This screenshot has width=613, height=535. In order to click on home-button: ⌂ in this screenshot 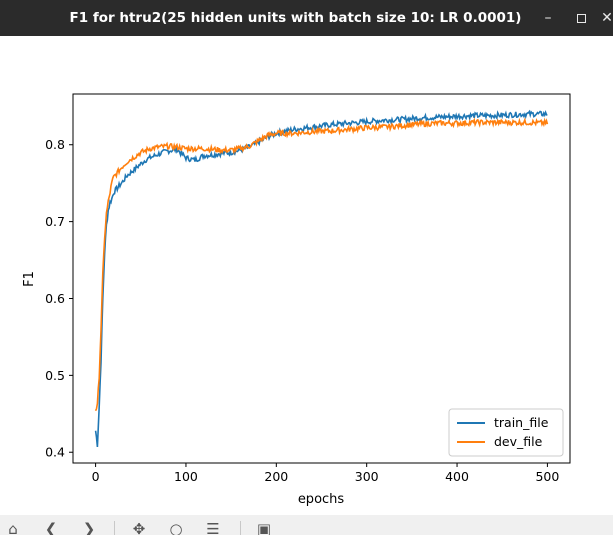, I will do `click(13, 528)`.